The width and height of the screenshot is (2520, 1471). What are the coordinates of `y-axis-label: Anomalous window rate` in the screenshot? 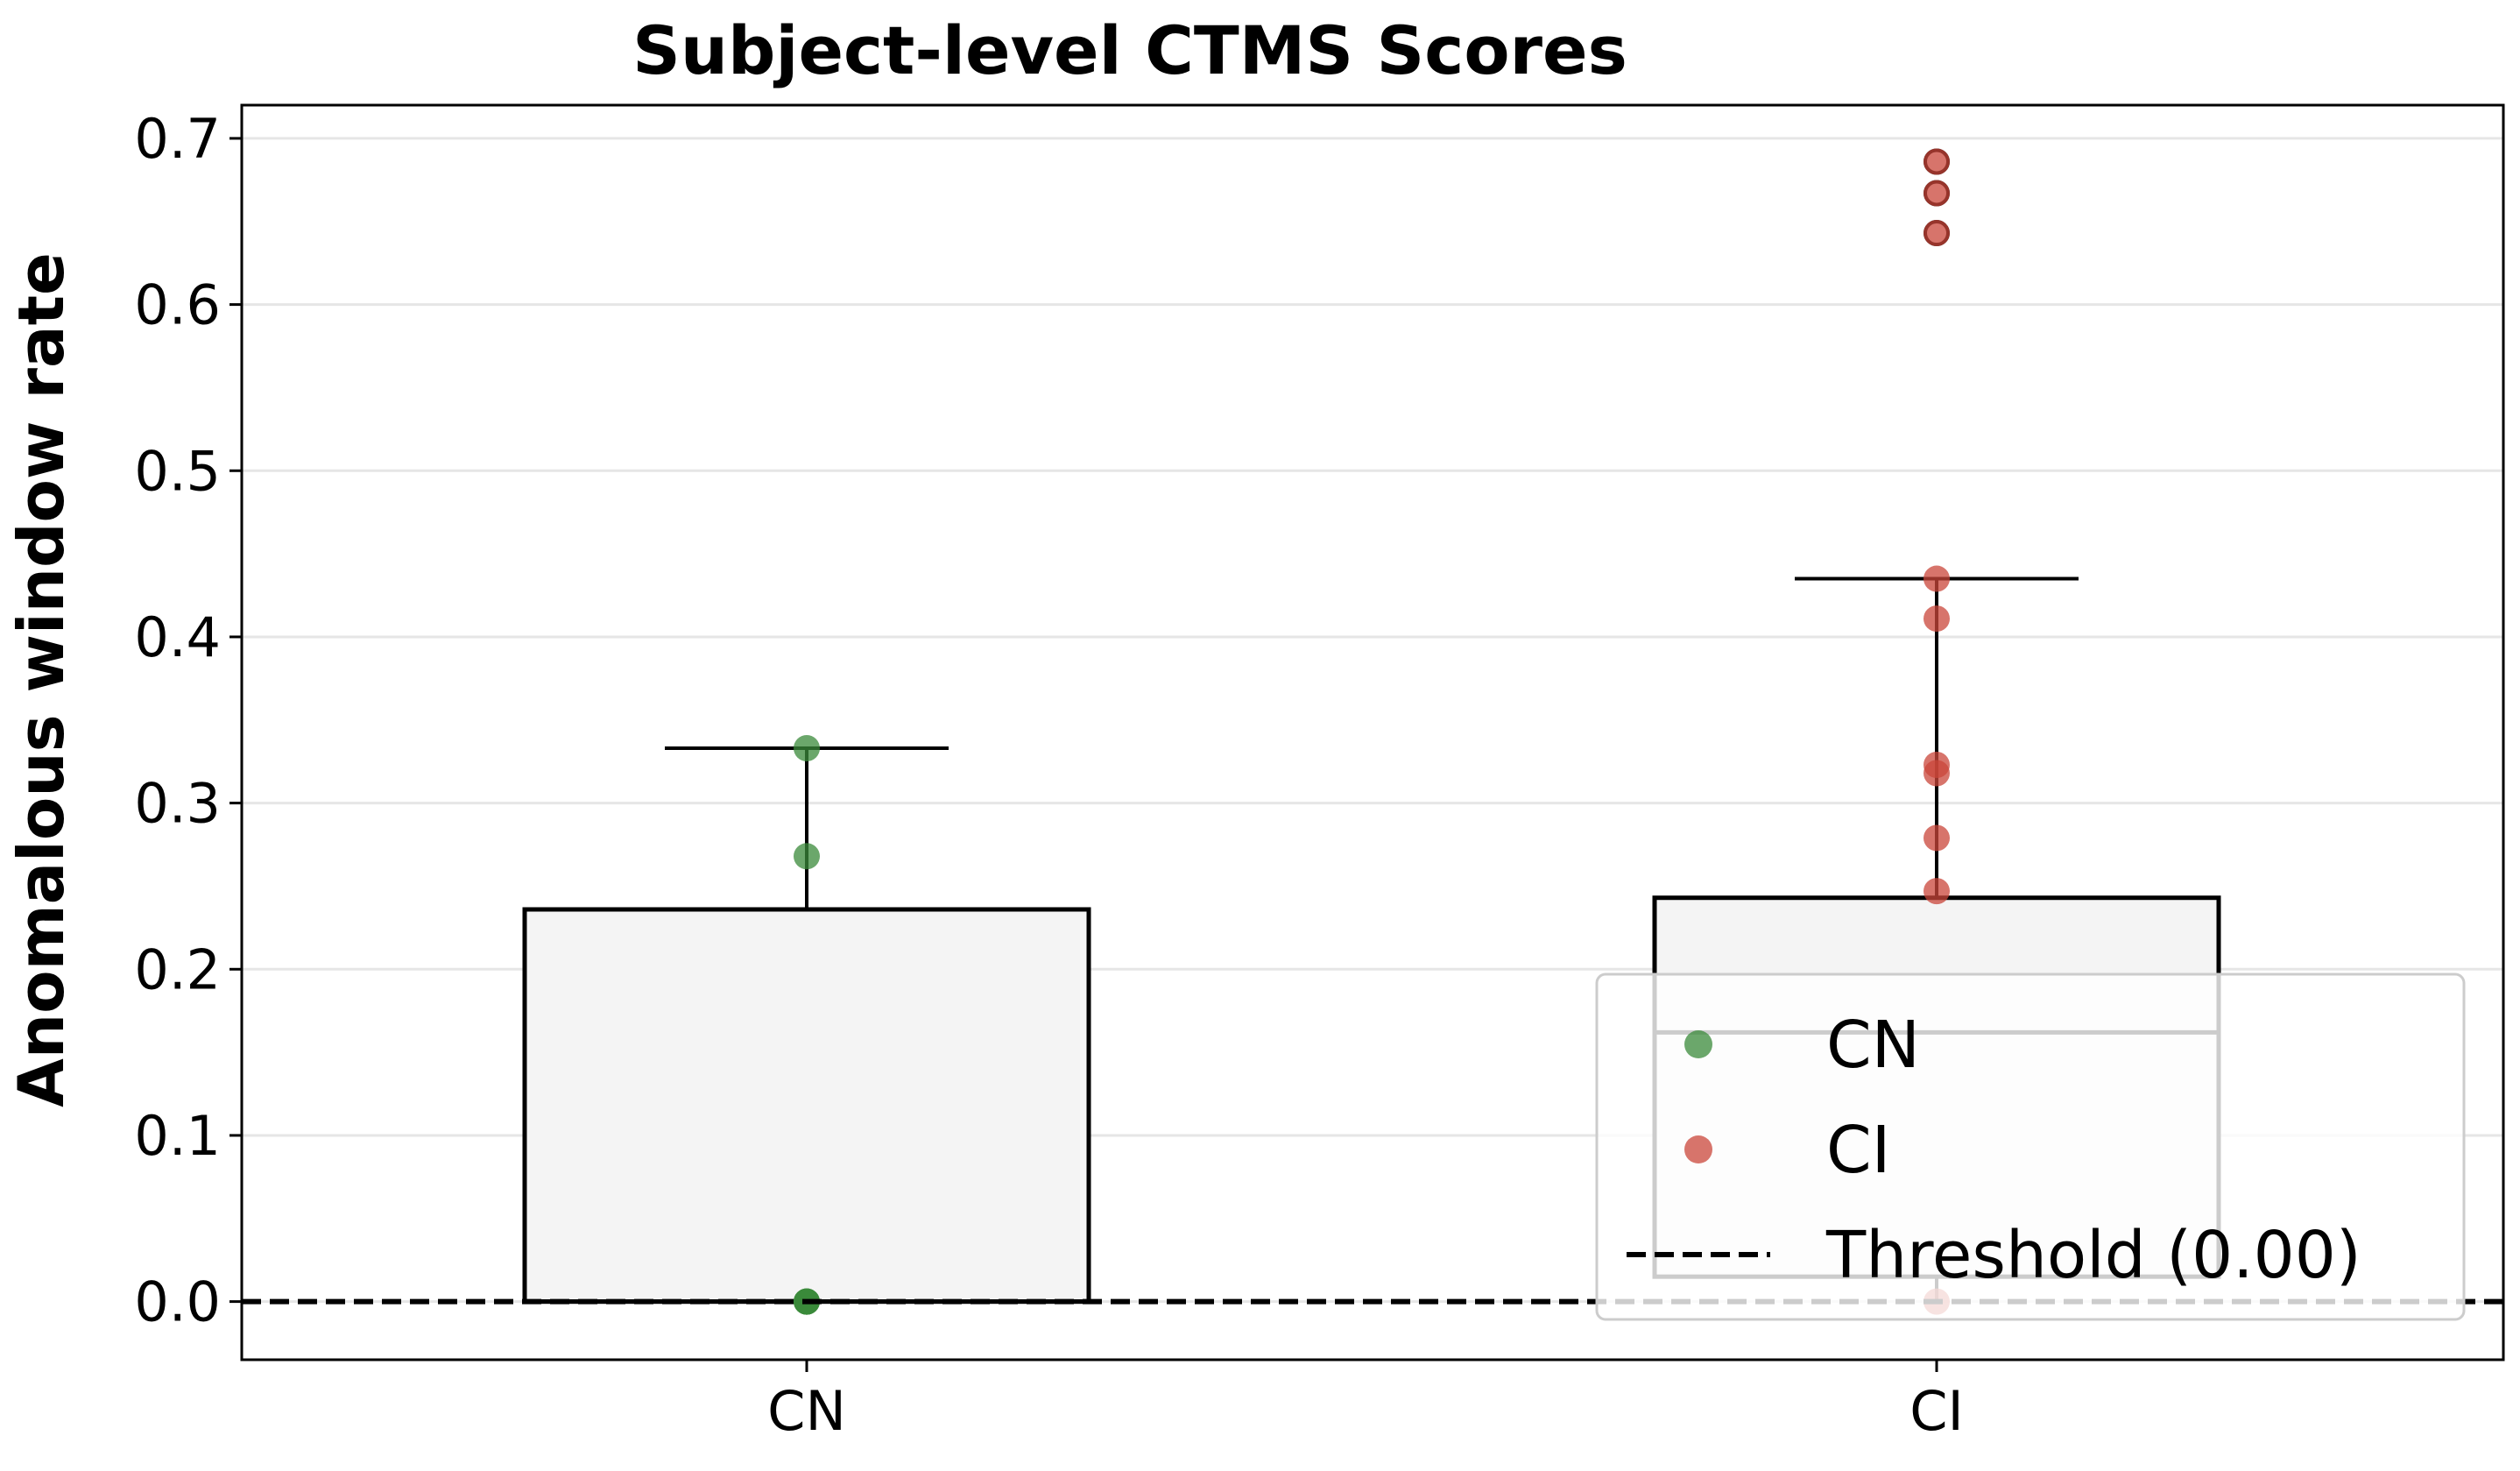 It's located at (41, 680).